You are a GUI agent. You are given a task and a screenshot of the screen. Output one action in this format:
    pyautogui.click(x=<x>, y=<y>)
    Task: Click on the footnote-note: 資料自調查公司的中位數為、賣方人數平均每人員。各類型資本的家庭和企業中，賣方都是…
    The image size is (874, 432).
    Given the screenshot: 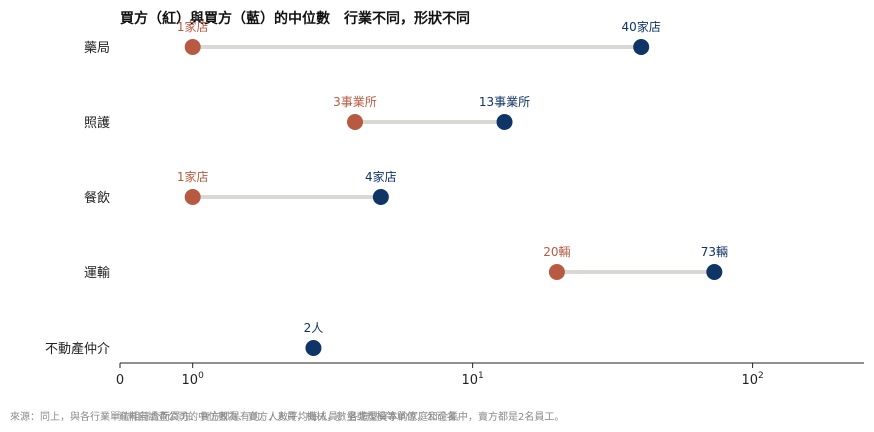 What is the action you would take?
    pyautogui.click(x=341, y=417)
    